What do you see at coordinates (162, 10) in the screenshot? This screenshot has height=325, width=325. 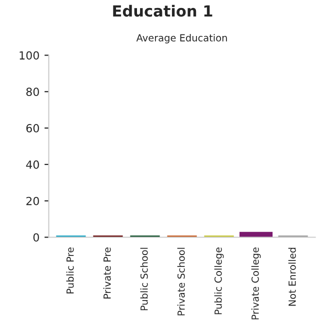 I see `chart-title: Education 1` at bounding box center [162, 10].